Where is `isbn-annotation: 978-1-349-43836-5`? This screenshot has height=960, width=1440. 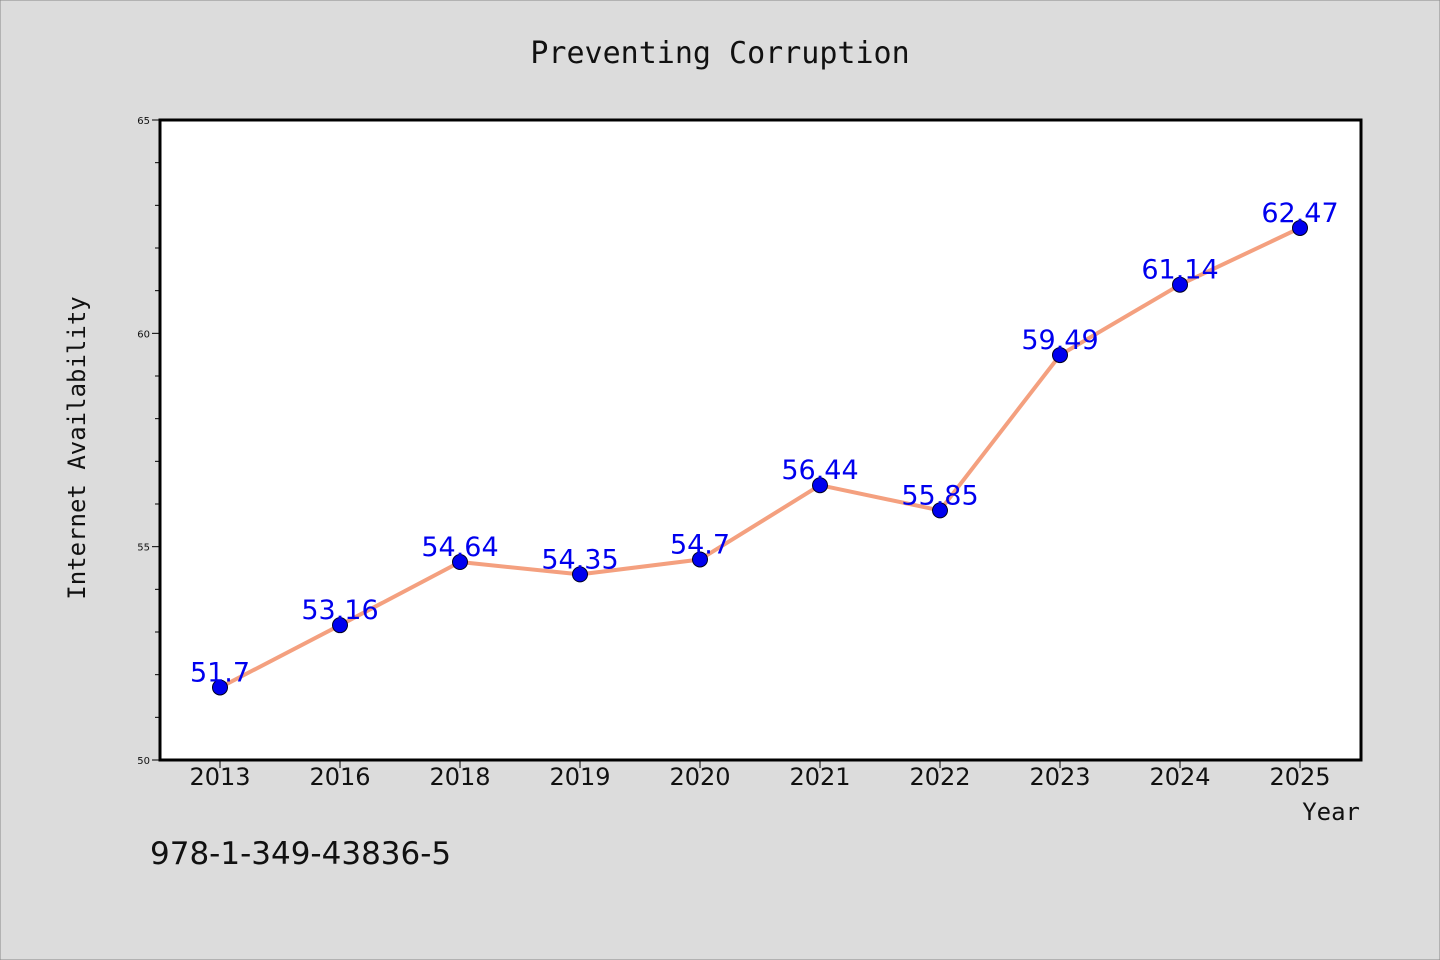
isbn-annotation: 978-1-349-43836-5 is located at coordinates (300, 854).